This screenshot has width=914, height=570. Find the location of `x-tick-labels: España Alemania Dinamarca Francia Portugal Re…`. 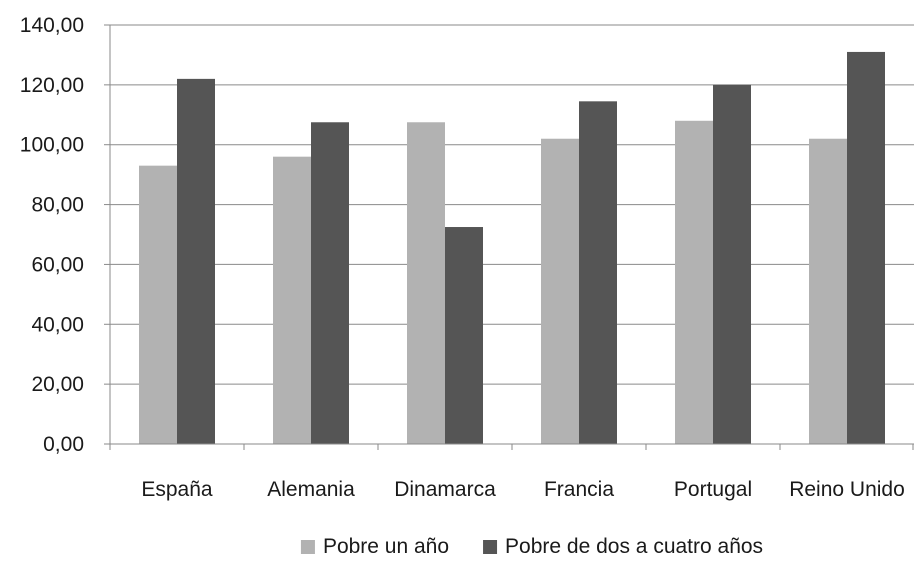

x-tick-labels: España Alemania Dinamarca Francia Portugal Re… is located at coordinates (522, 489).